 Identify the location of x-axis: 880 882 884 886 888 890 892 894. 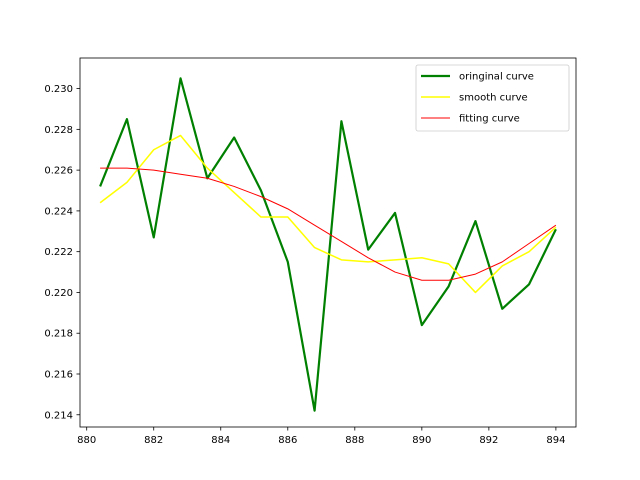
(321, 436).